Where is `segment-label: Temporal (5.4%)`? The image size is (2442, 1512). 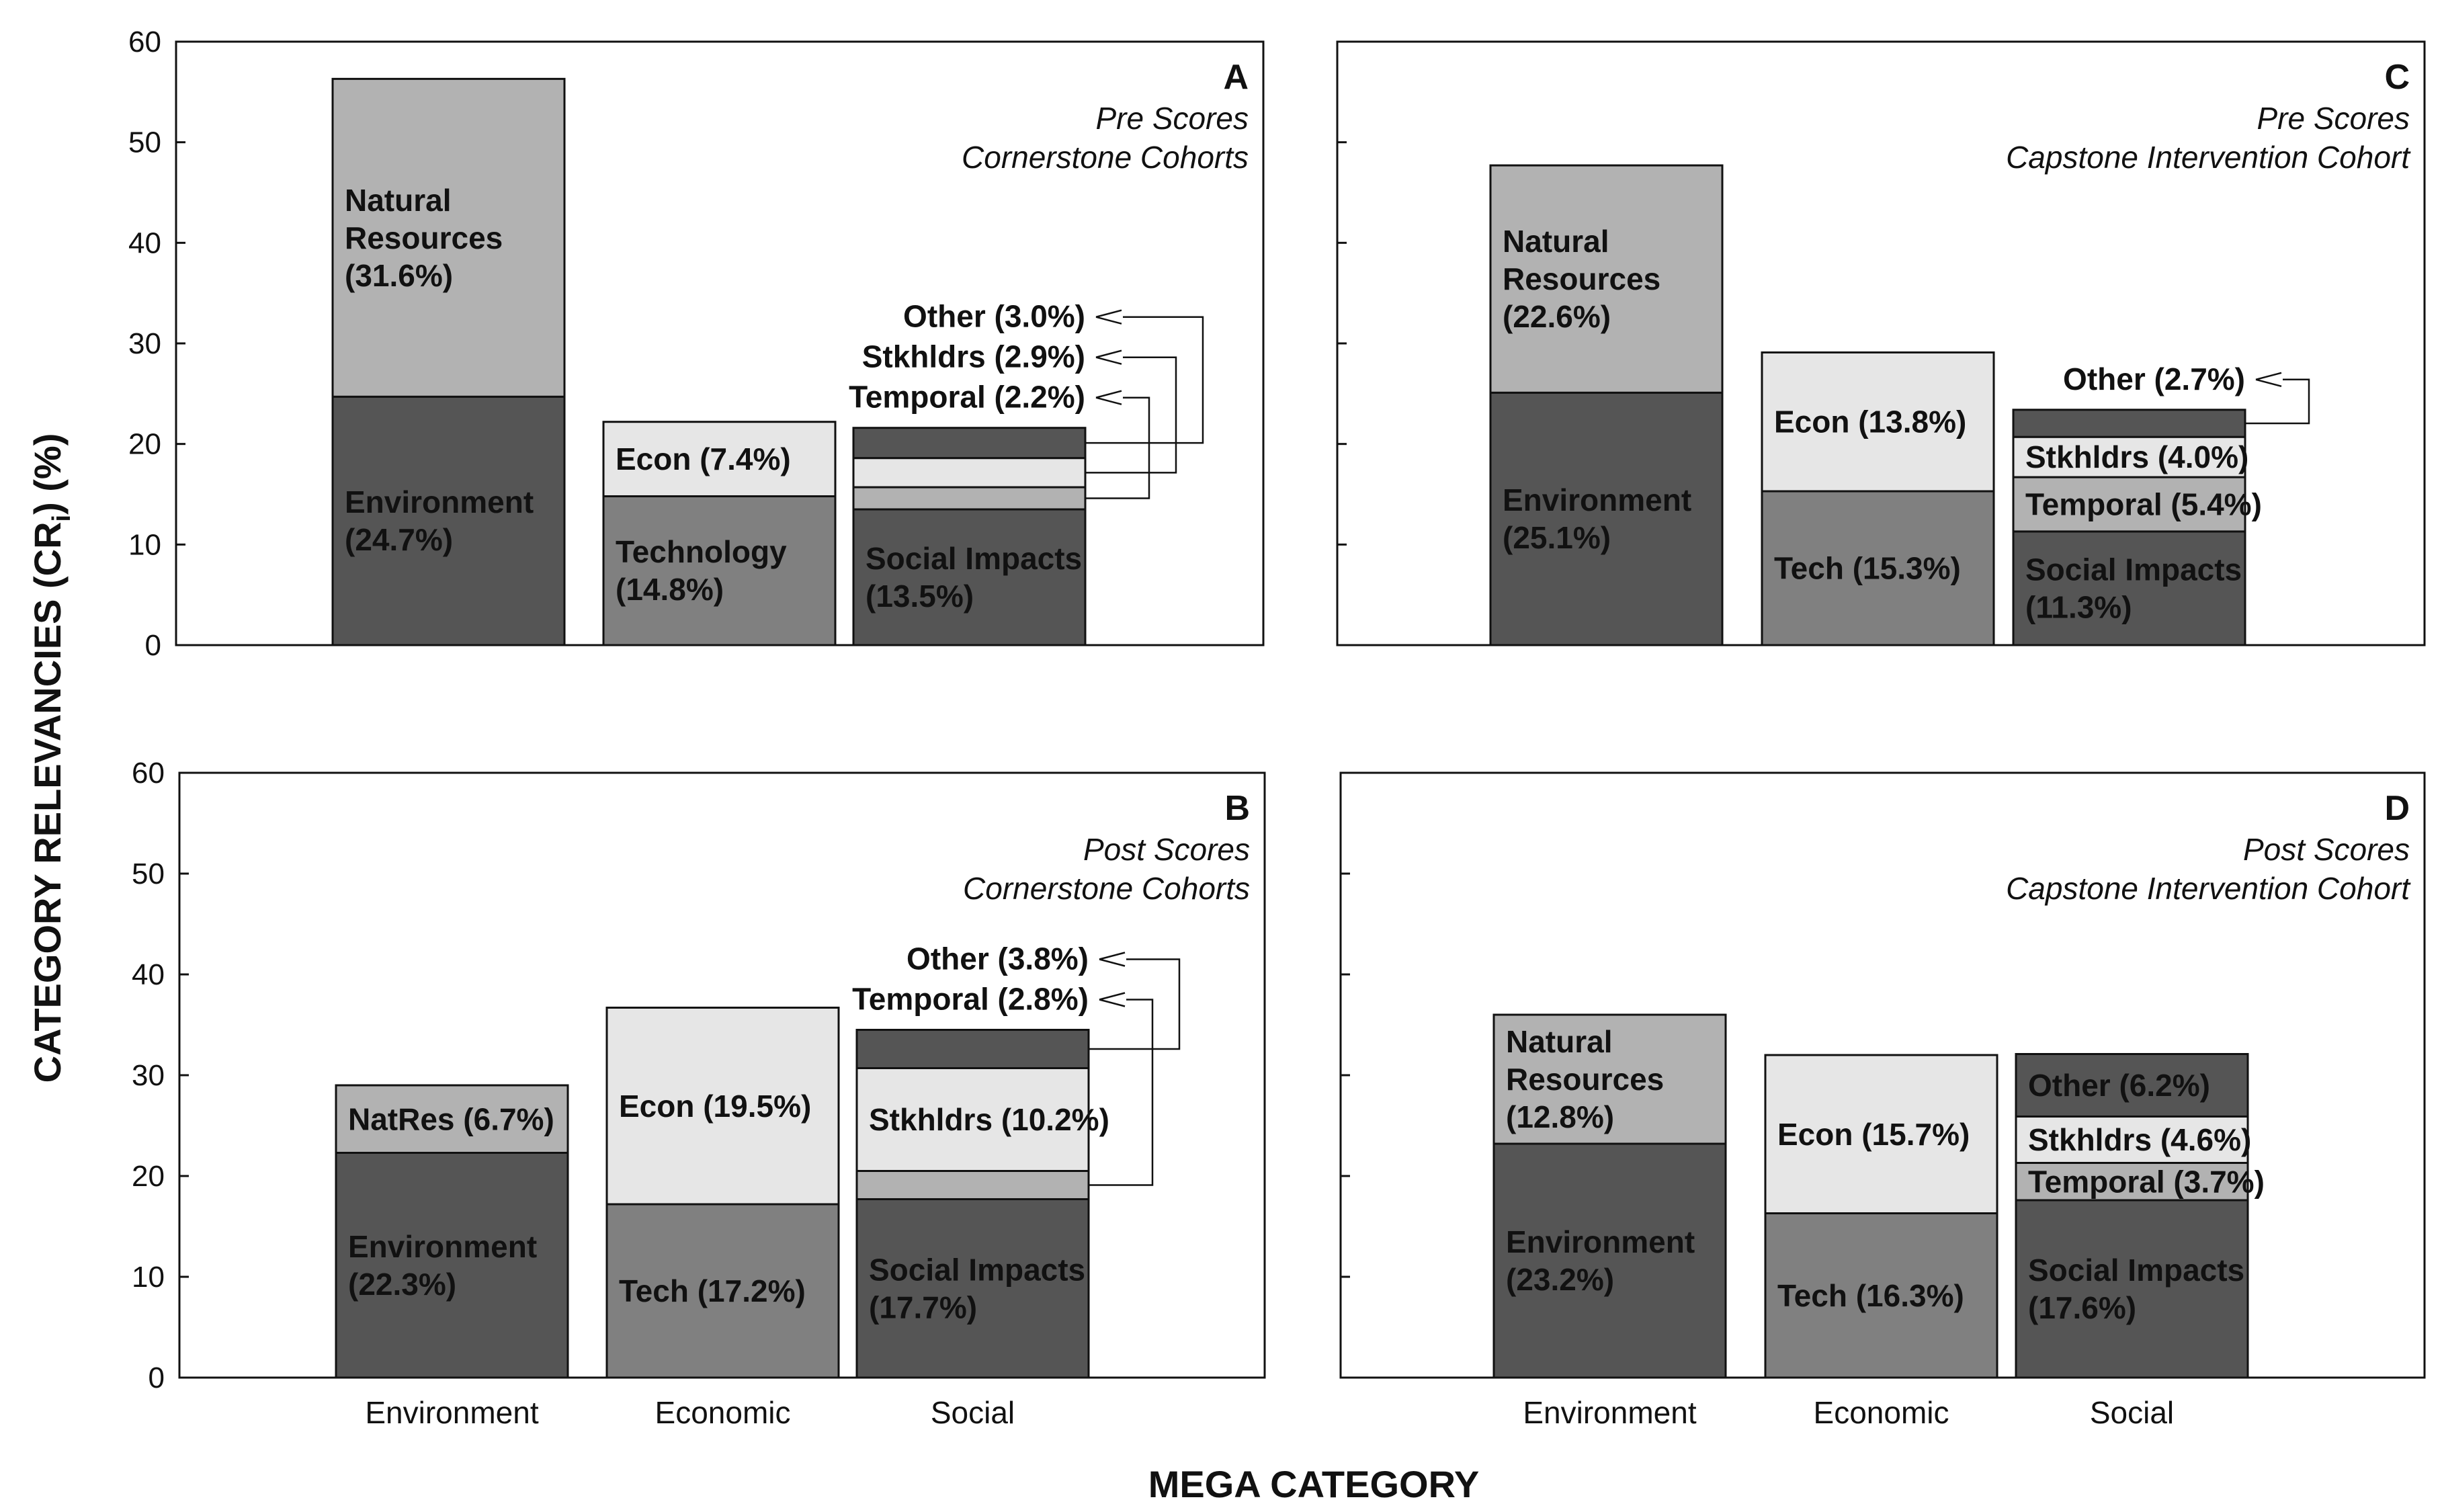
segment-label: Temporal (5.4%) is located at coordinates (2144, 504).